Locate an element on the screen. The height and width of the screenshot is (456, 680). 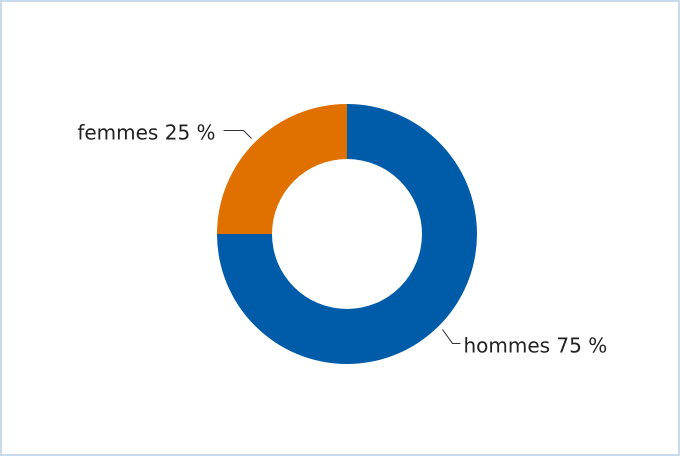
data-label: hommes 75 % is located at coordinates (535, 345).